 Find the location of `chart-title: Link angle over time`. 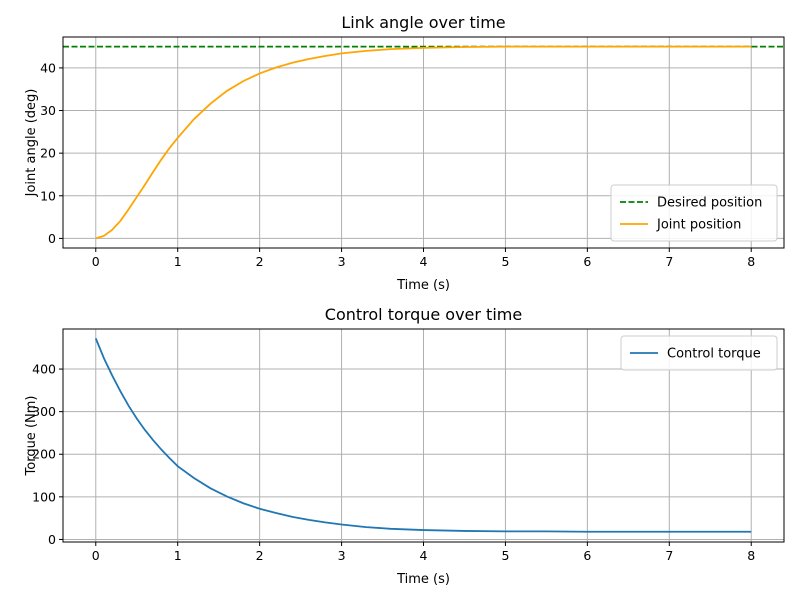

chart-title: Link angle over time is located at coordinates (423, 22).